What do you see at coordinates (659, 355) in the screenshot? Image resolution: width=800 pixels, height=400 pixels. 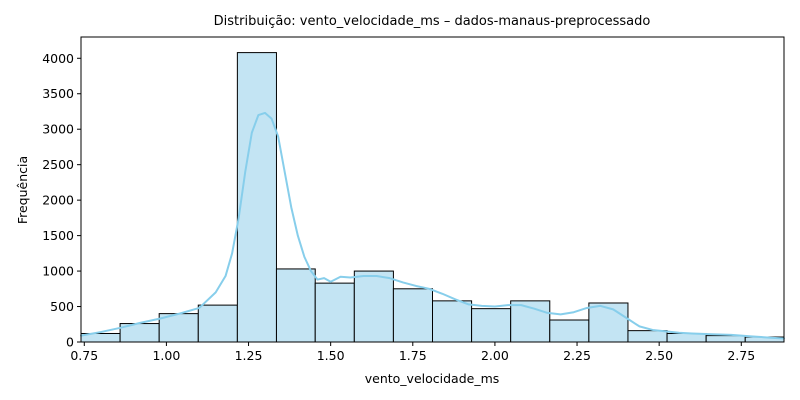 I see `x-tick-label: 2.50` at bounding box center [659, 355].